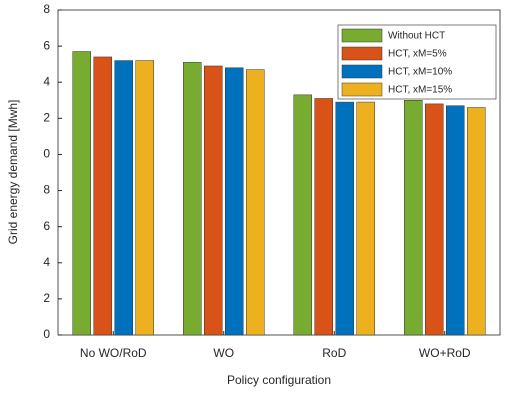 The width and height of the screenshot is (506, 394). Describe the element at coordinates (420, 72) in the screenshot. I see `legend-label: HCT, xM=10%` at that location.